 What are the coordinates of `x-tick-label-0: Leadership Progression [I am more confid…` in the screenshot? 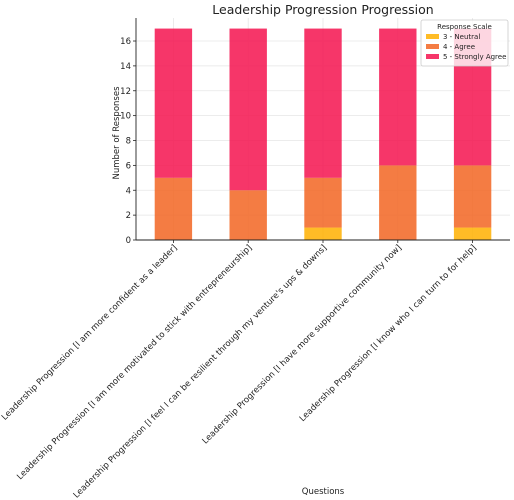 It's located at (90, 333).